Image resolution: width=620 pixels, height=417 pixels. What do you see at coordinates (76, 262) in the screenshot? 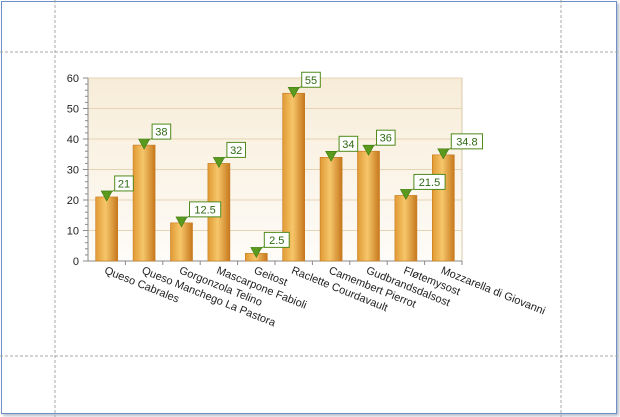
I see `y-tick-label: 0` at bounding box center [76, 262].